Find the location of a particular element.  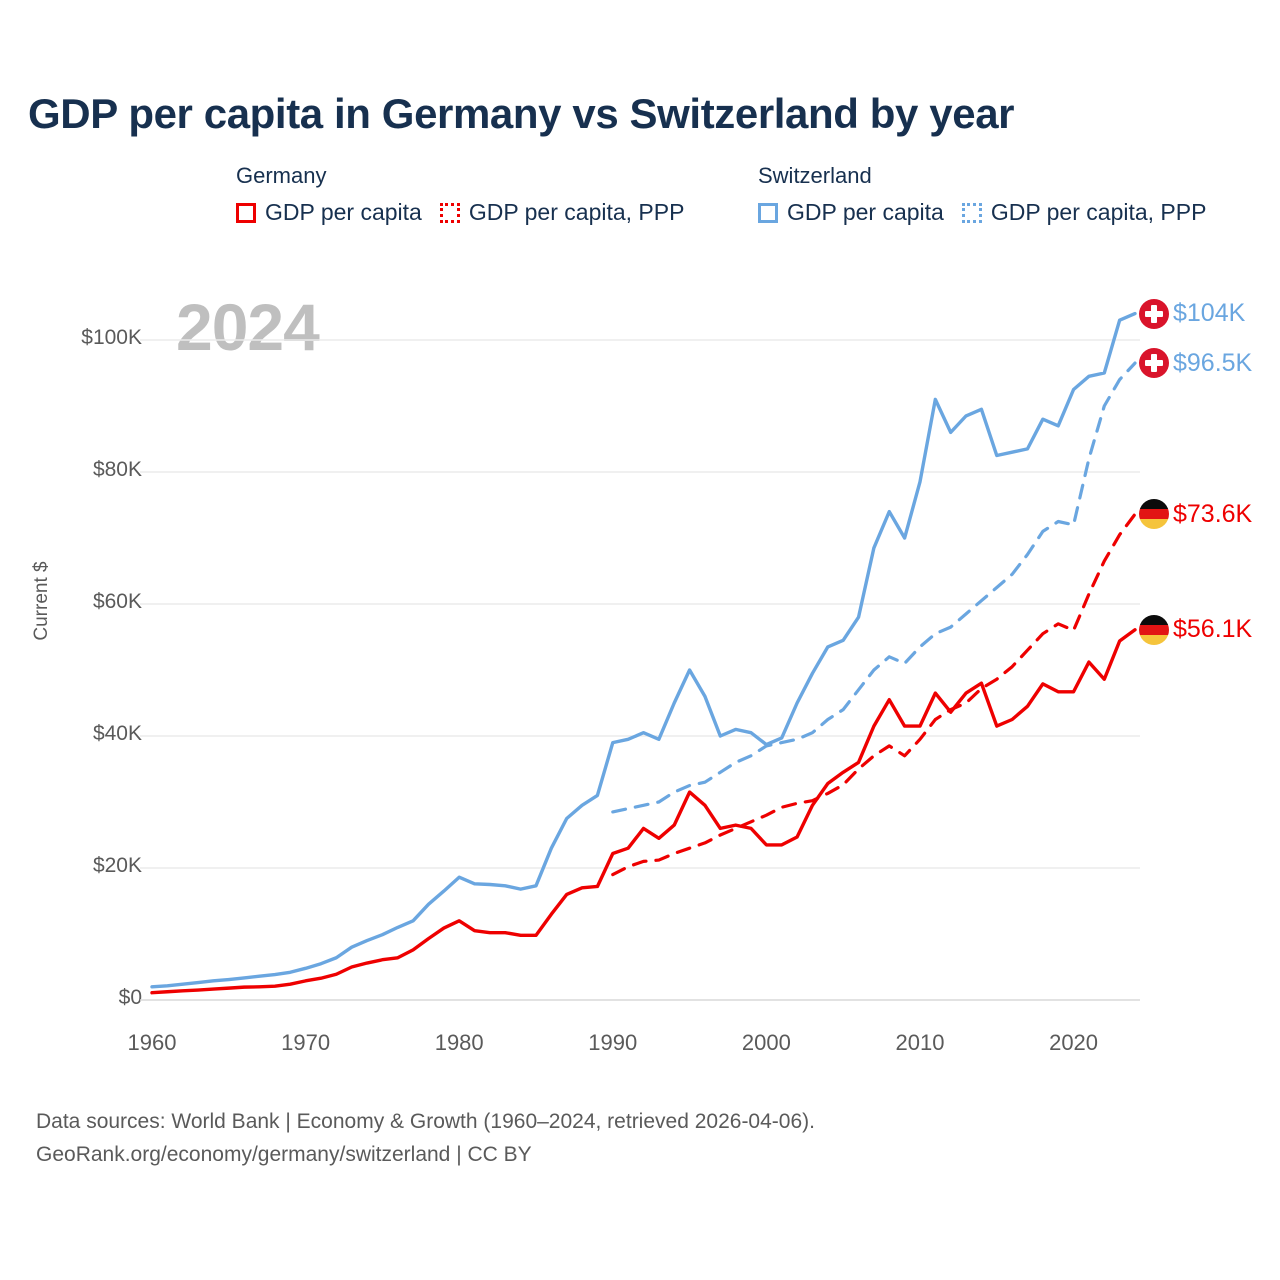

series-end-value: $73.6K is located at coordinates (1213, 513).